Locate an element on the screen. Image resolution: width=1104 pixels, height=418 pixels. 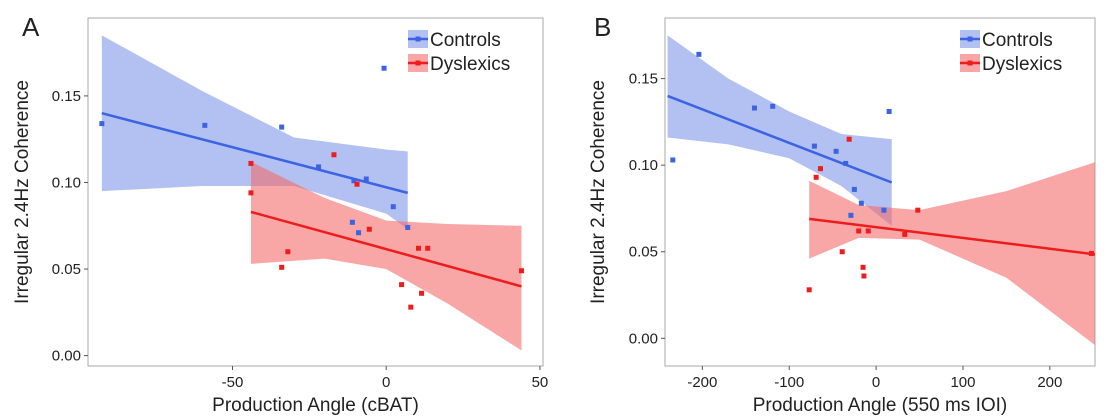
panel-label: A is located at coordinates (31, 27).